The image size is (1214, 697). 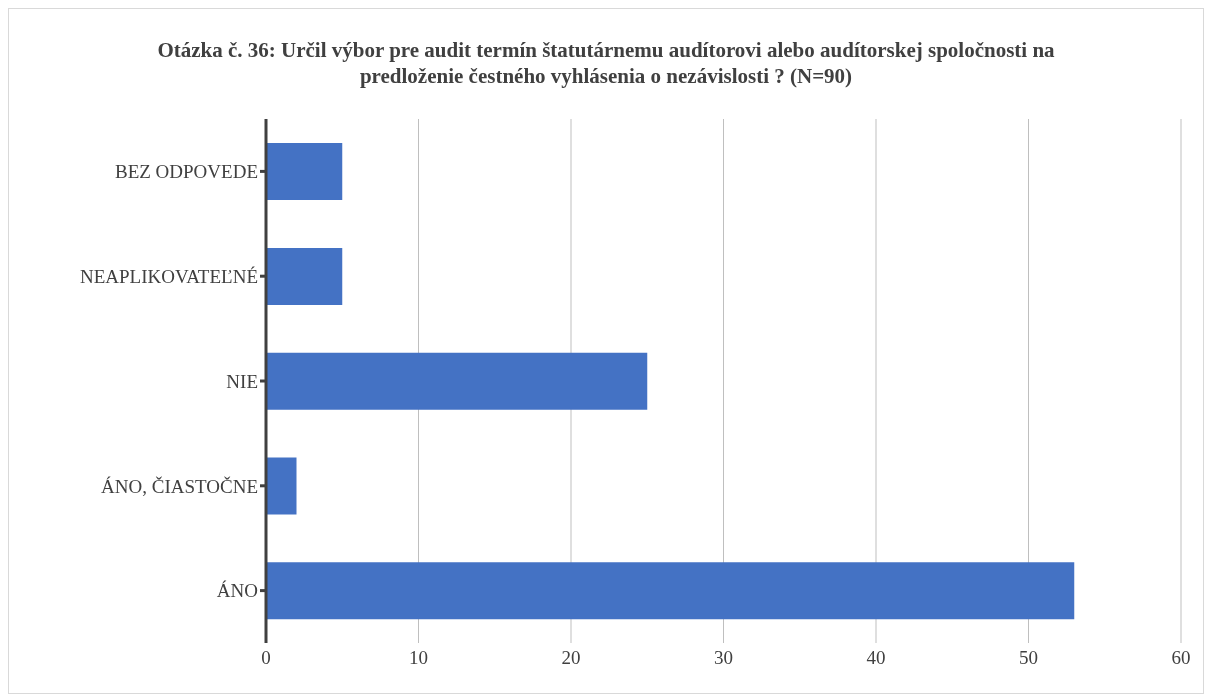 What do you see at coordinates (237, 591) in the screenshot?
I see `y-tick-label: ÁNO` at bounding box center [237, 591].